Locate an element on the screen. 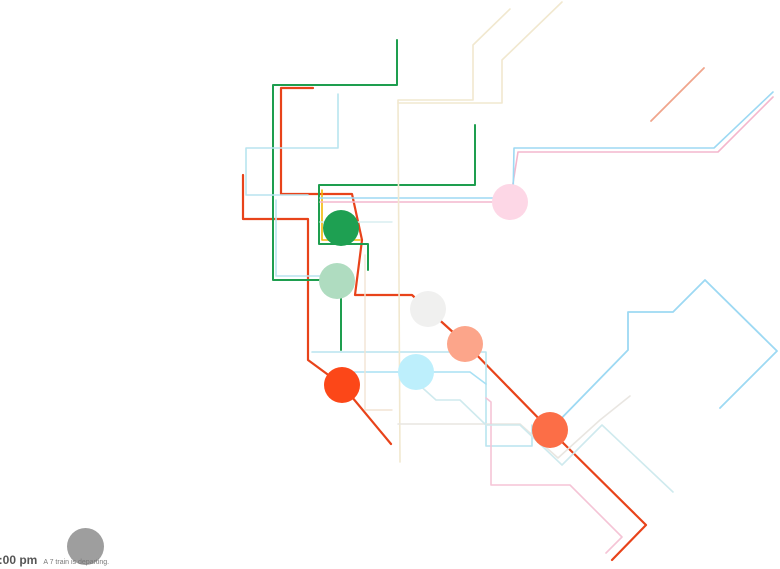  clock-time: 5:00 pm is located at coordinates (19, 560).